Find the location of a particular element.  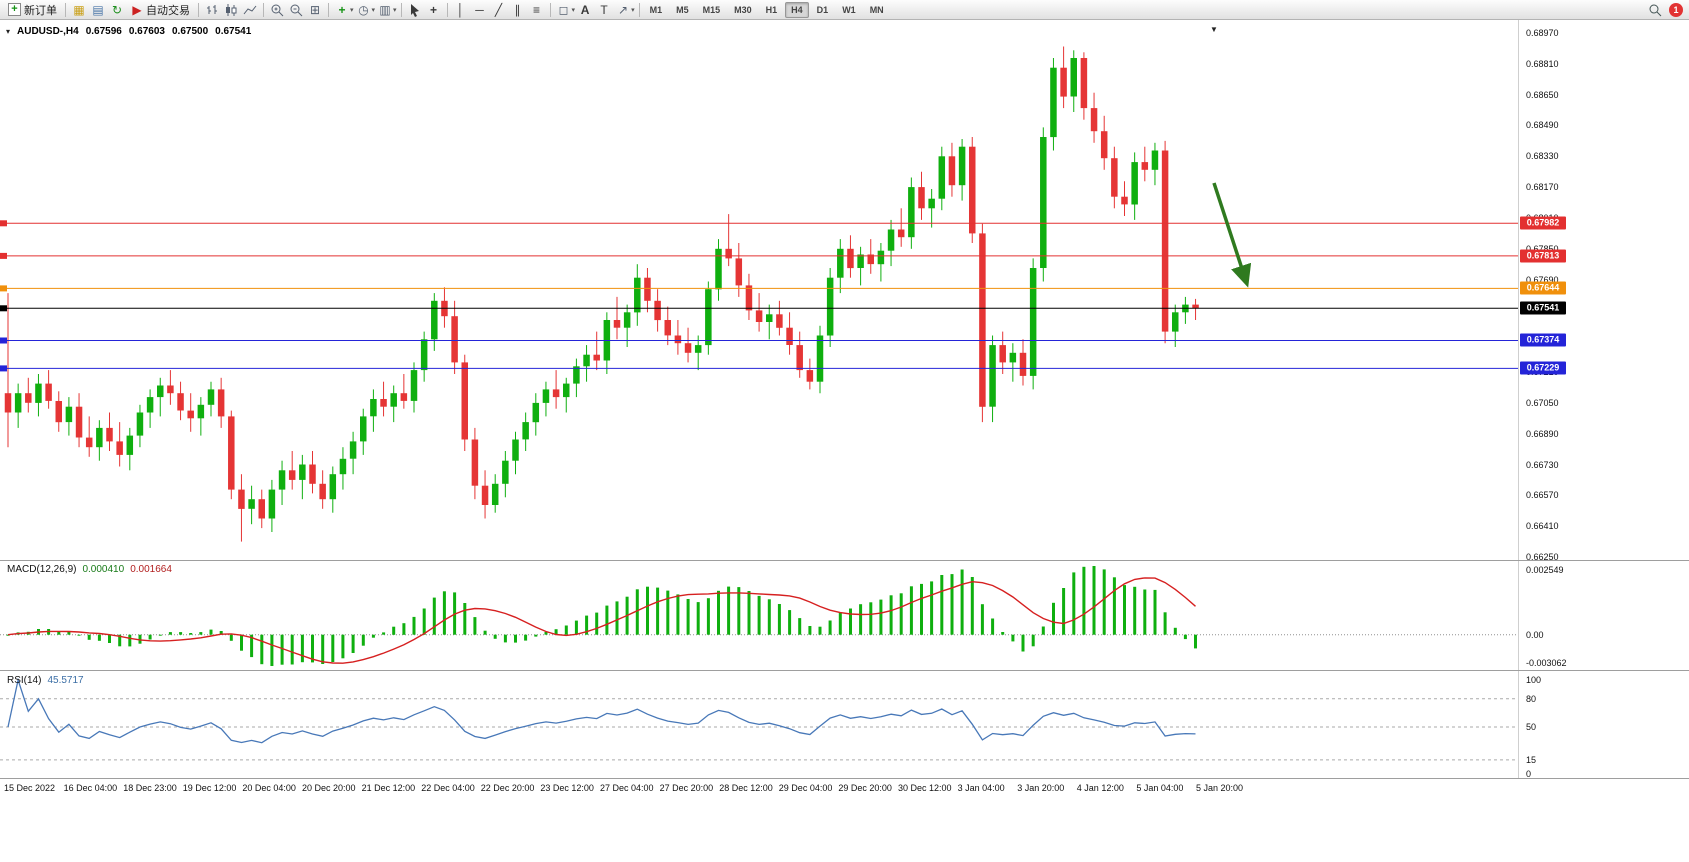

macd-axis-label: 0.002549 is located at coordinates (1545, 570).